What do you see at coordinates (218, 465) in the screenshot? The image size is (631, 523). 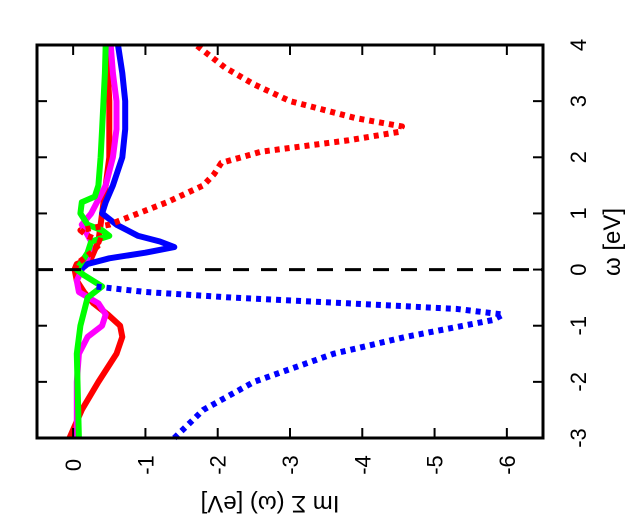 I see `y-tick-label: -2` at bounding box center [218, 465].